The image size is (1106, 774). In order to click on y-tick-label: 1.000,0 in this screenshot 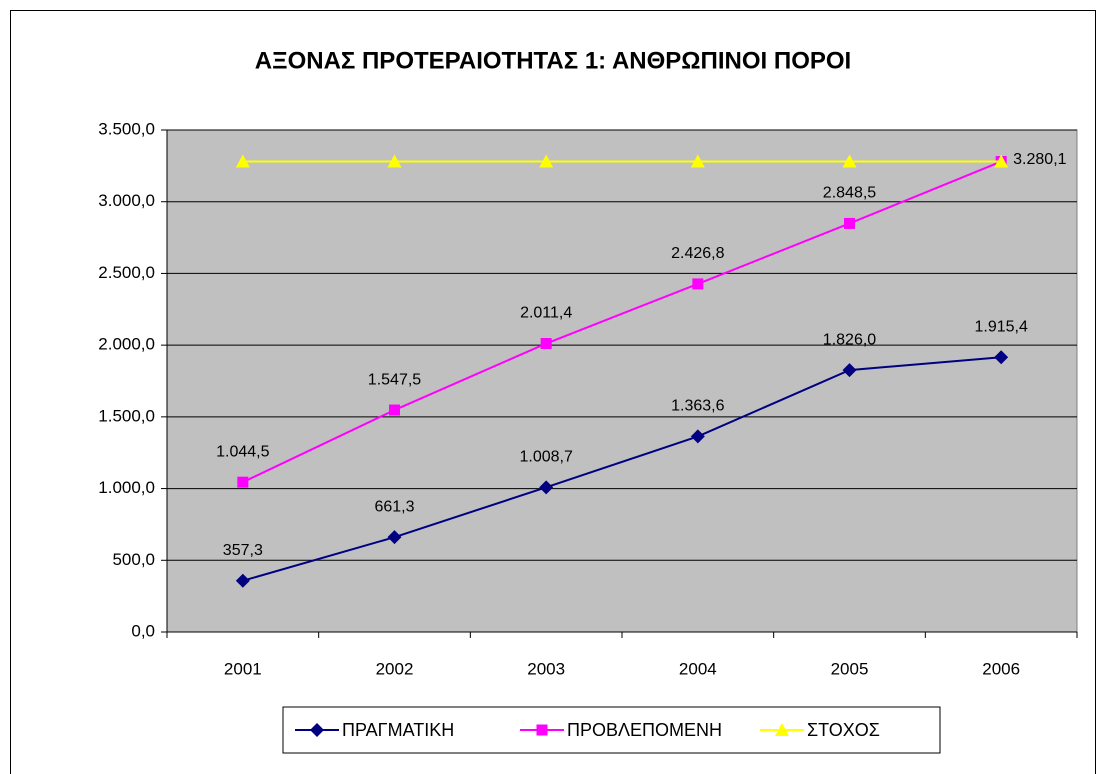, I will do `click(126, 487)`.